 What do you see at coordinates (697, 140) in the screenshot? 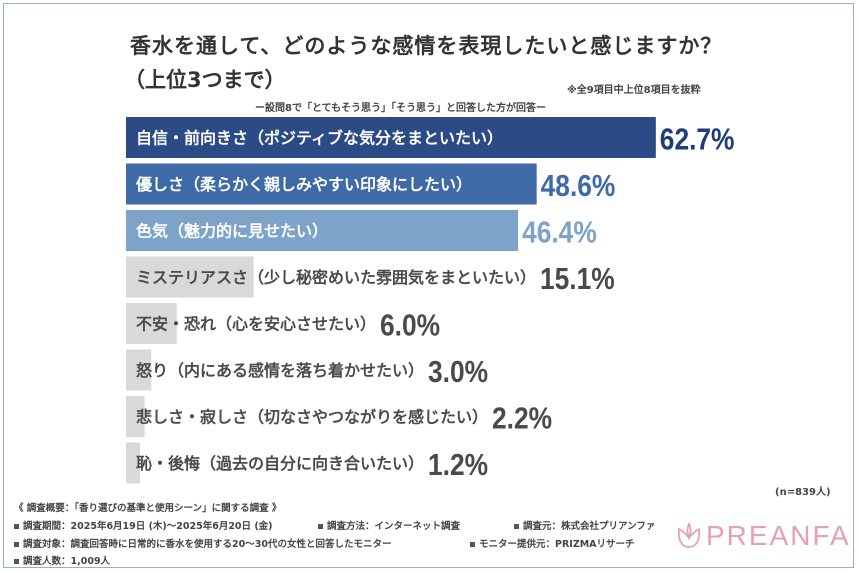
I see `value-label-1: 62.7%` at bounding box center [697, 140].